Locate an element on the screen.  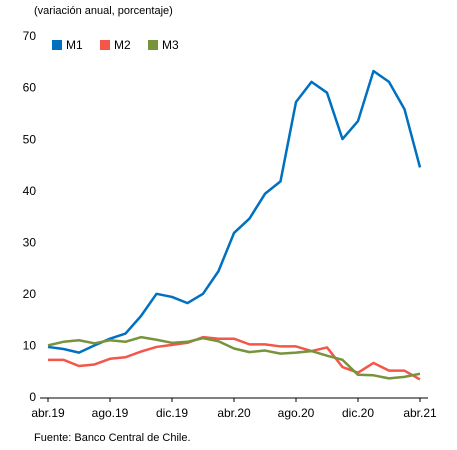
x-tick-label: ago.20 is located at coordinates (296, 413).